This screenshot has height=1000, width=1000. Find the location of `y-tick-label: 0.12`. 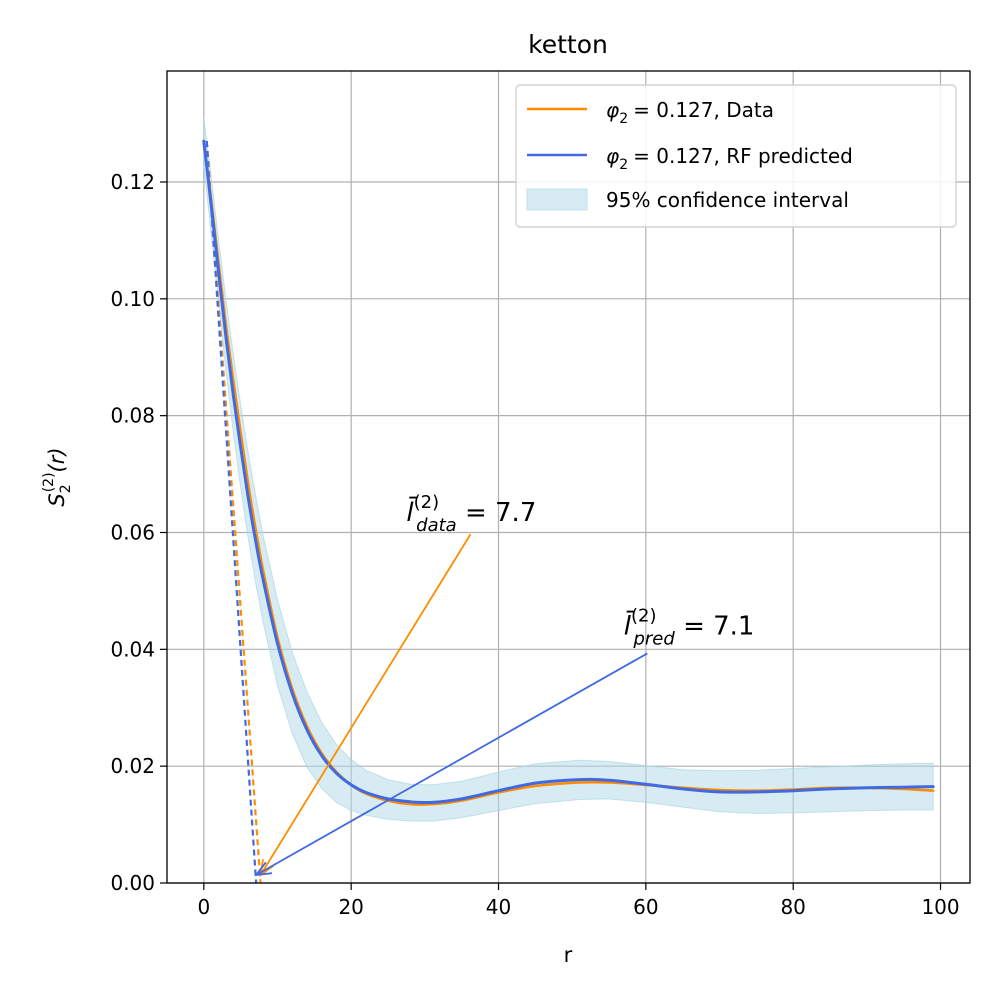

y-tick-label: 0.12 is located at coordinates (132, 182).